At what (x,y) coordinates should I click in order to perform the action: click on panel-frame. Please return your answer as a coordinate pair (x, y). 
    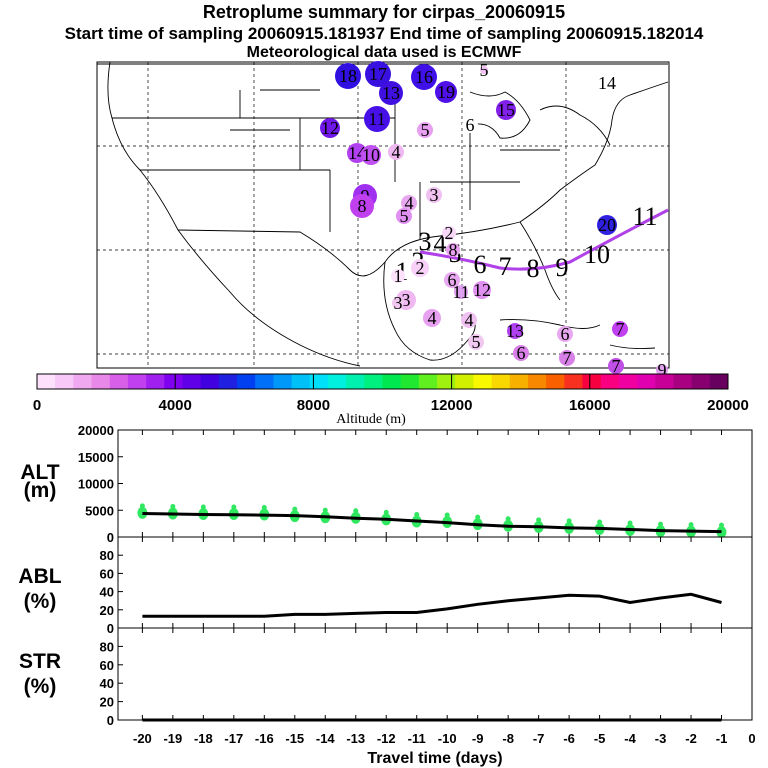
    Looking at the image, I should click on (435, 582).